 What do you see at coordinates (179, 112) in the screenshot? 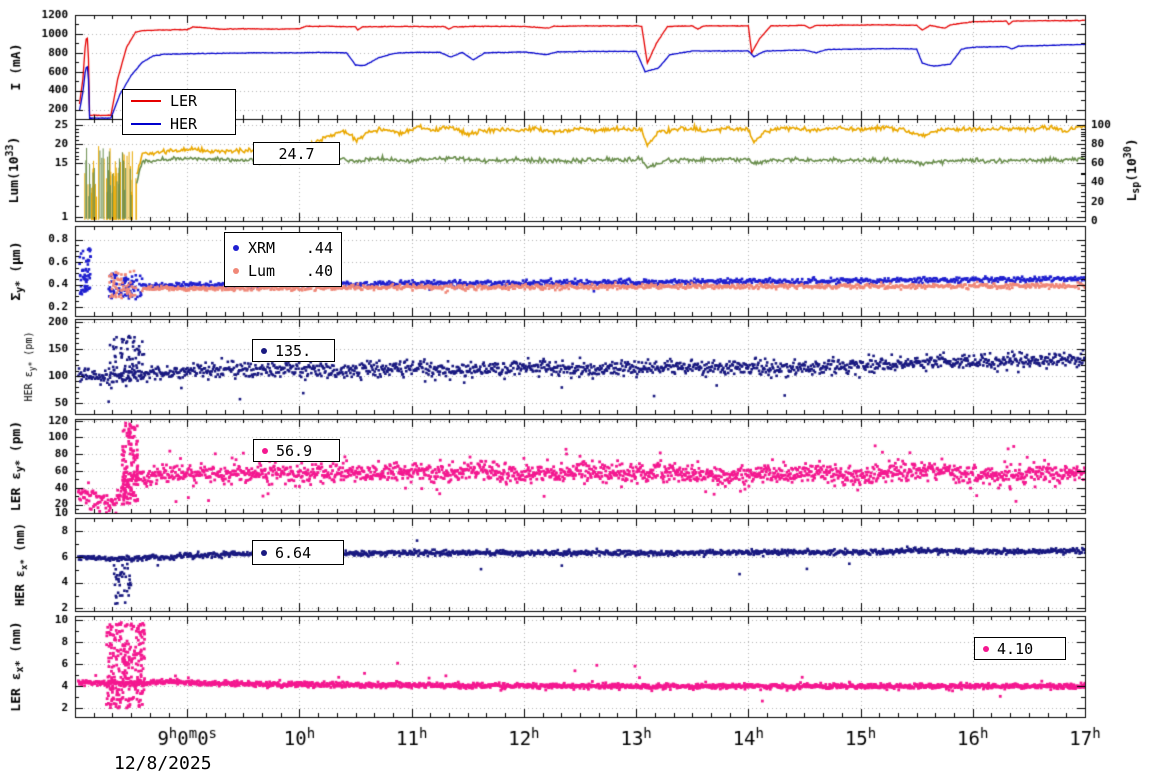
I see `beam-current-legend: LER HER` at bounding box center [179, 112].